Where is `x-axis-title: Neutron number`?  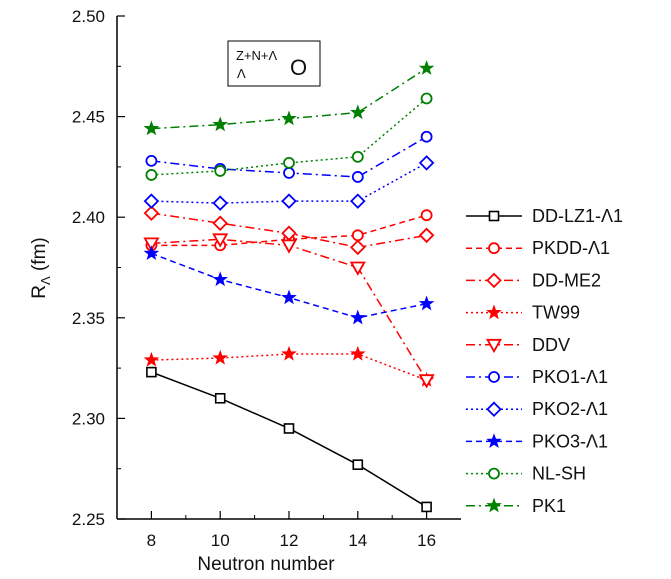
x-axis-title: Neutron number is located at coordinates (266, 564).